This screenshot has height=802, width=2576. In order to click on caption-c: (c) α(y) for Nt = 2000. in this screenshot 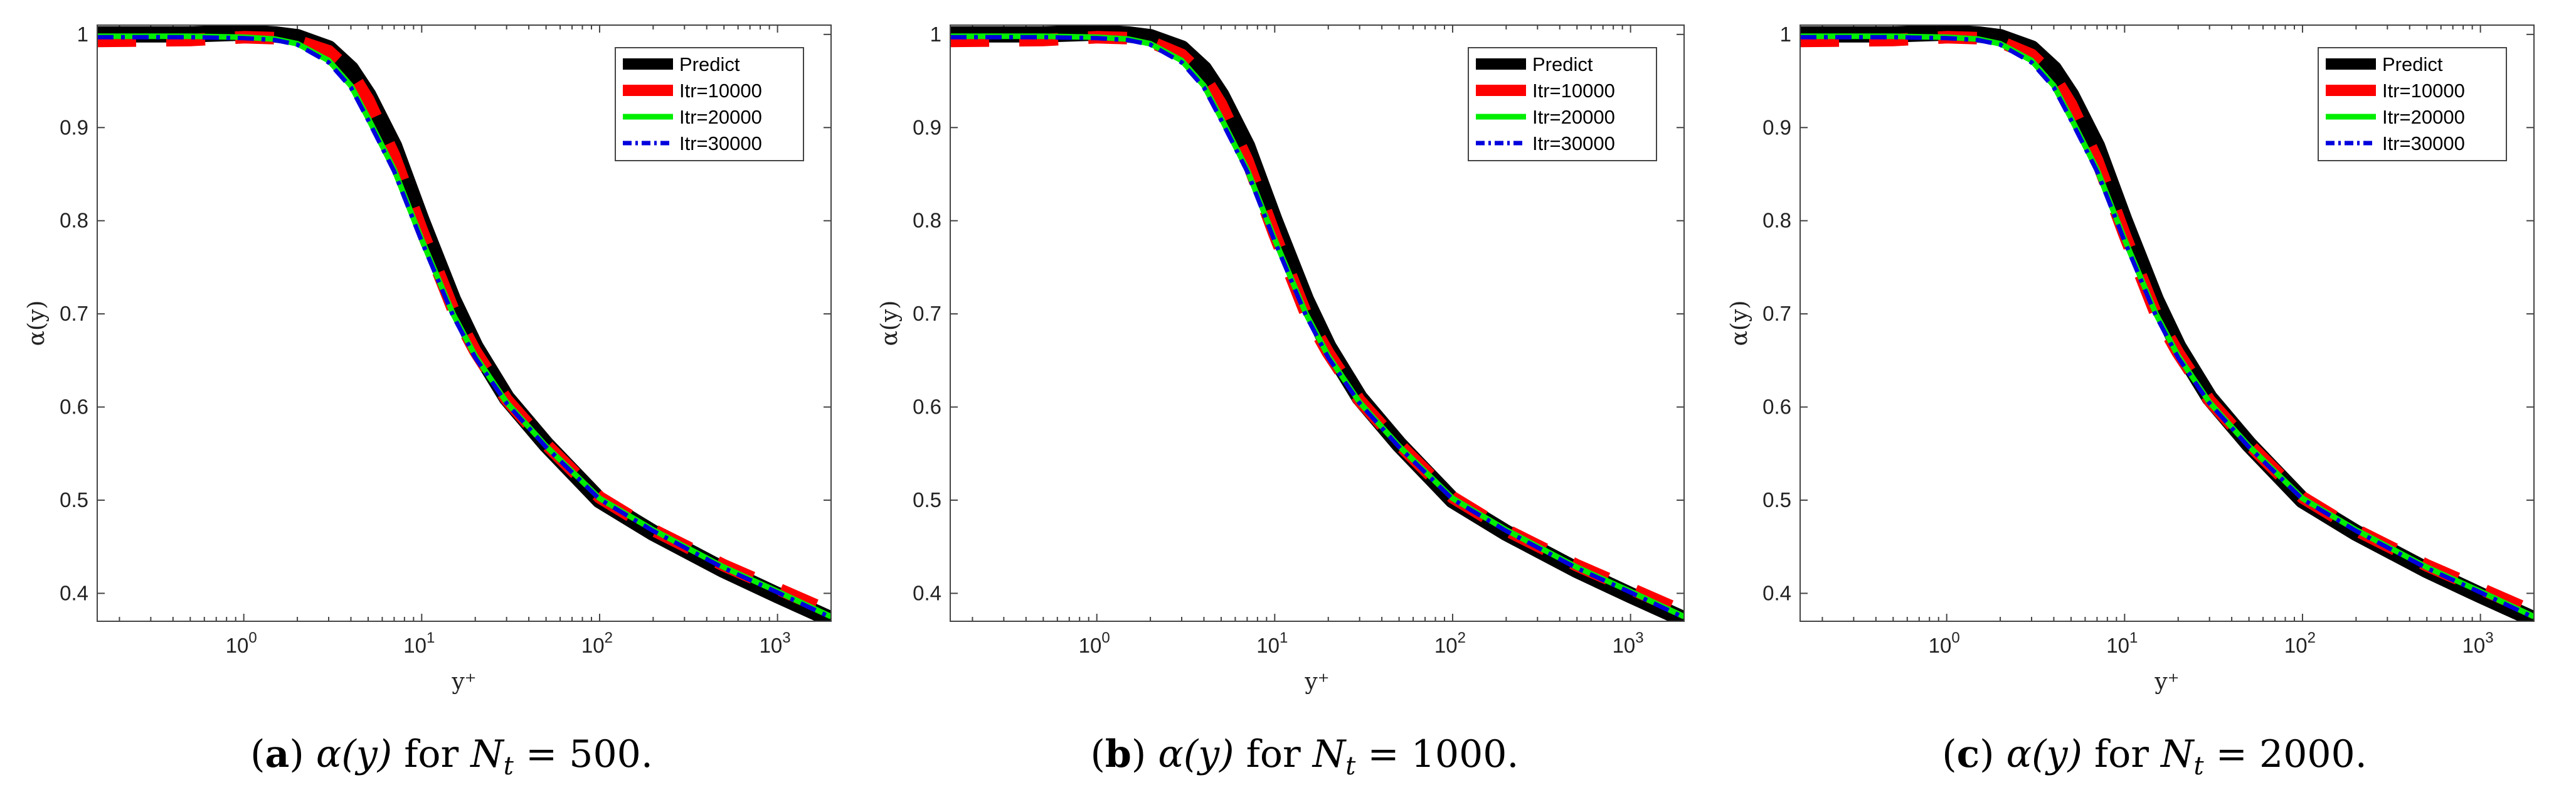, I will do `click(2154, 756)`.